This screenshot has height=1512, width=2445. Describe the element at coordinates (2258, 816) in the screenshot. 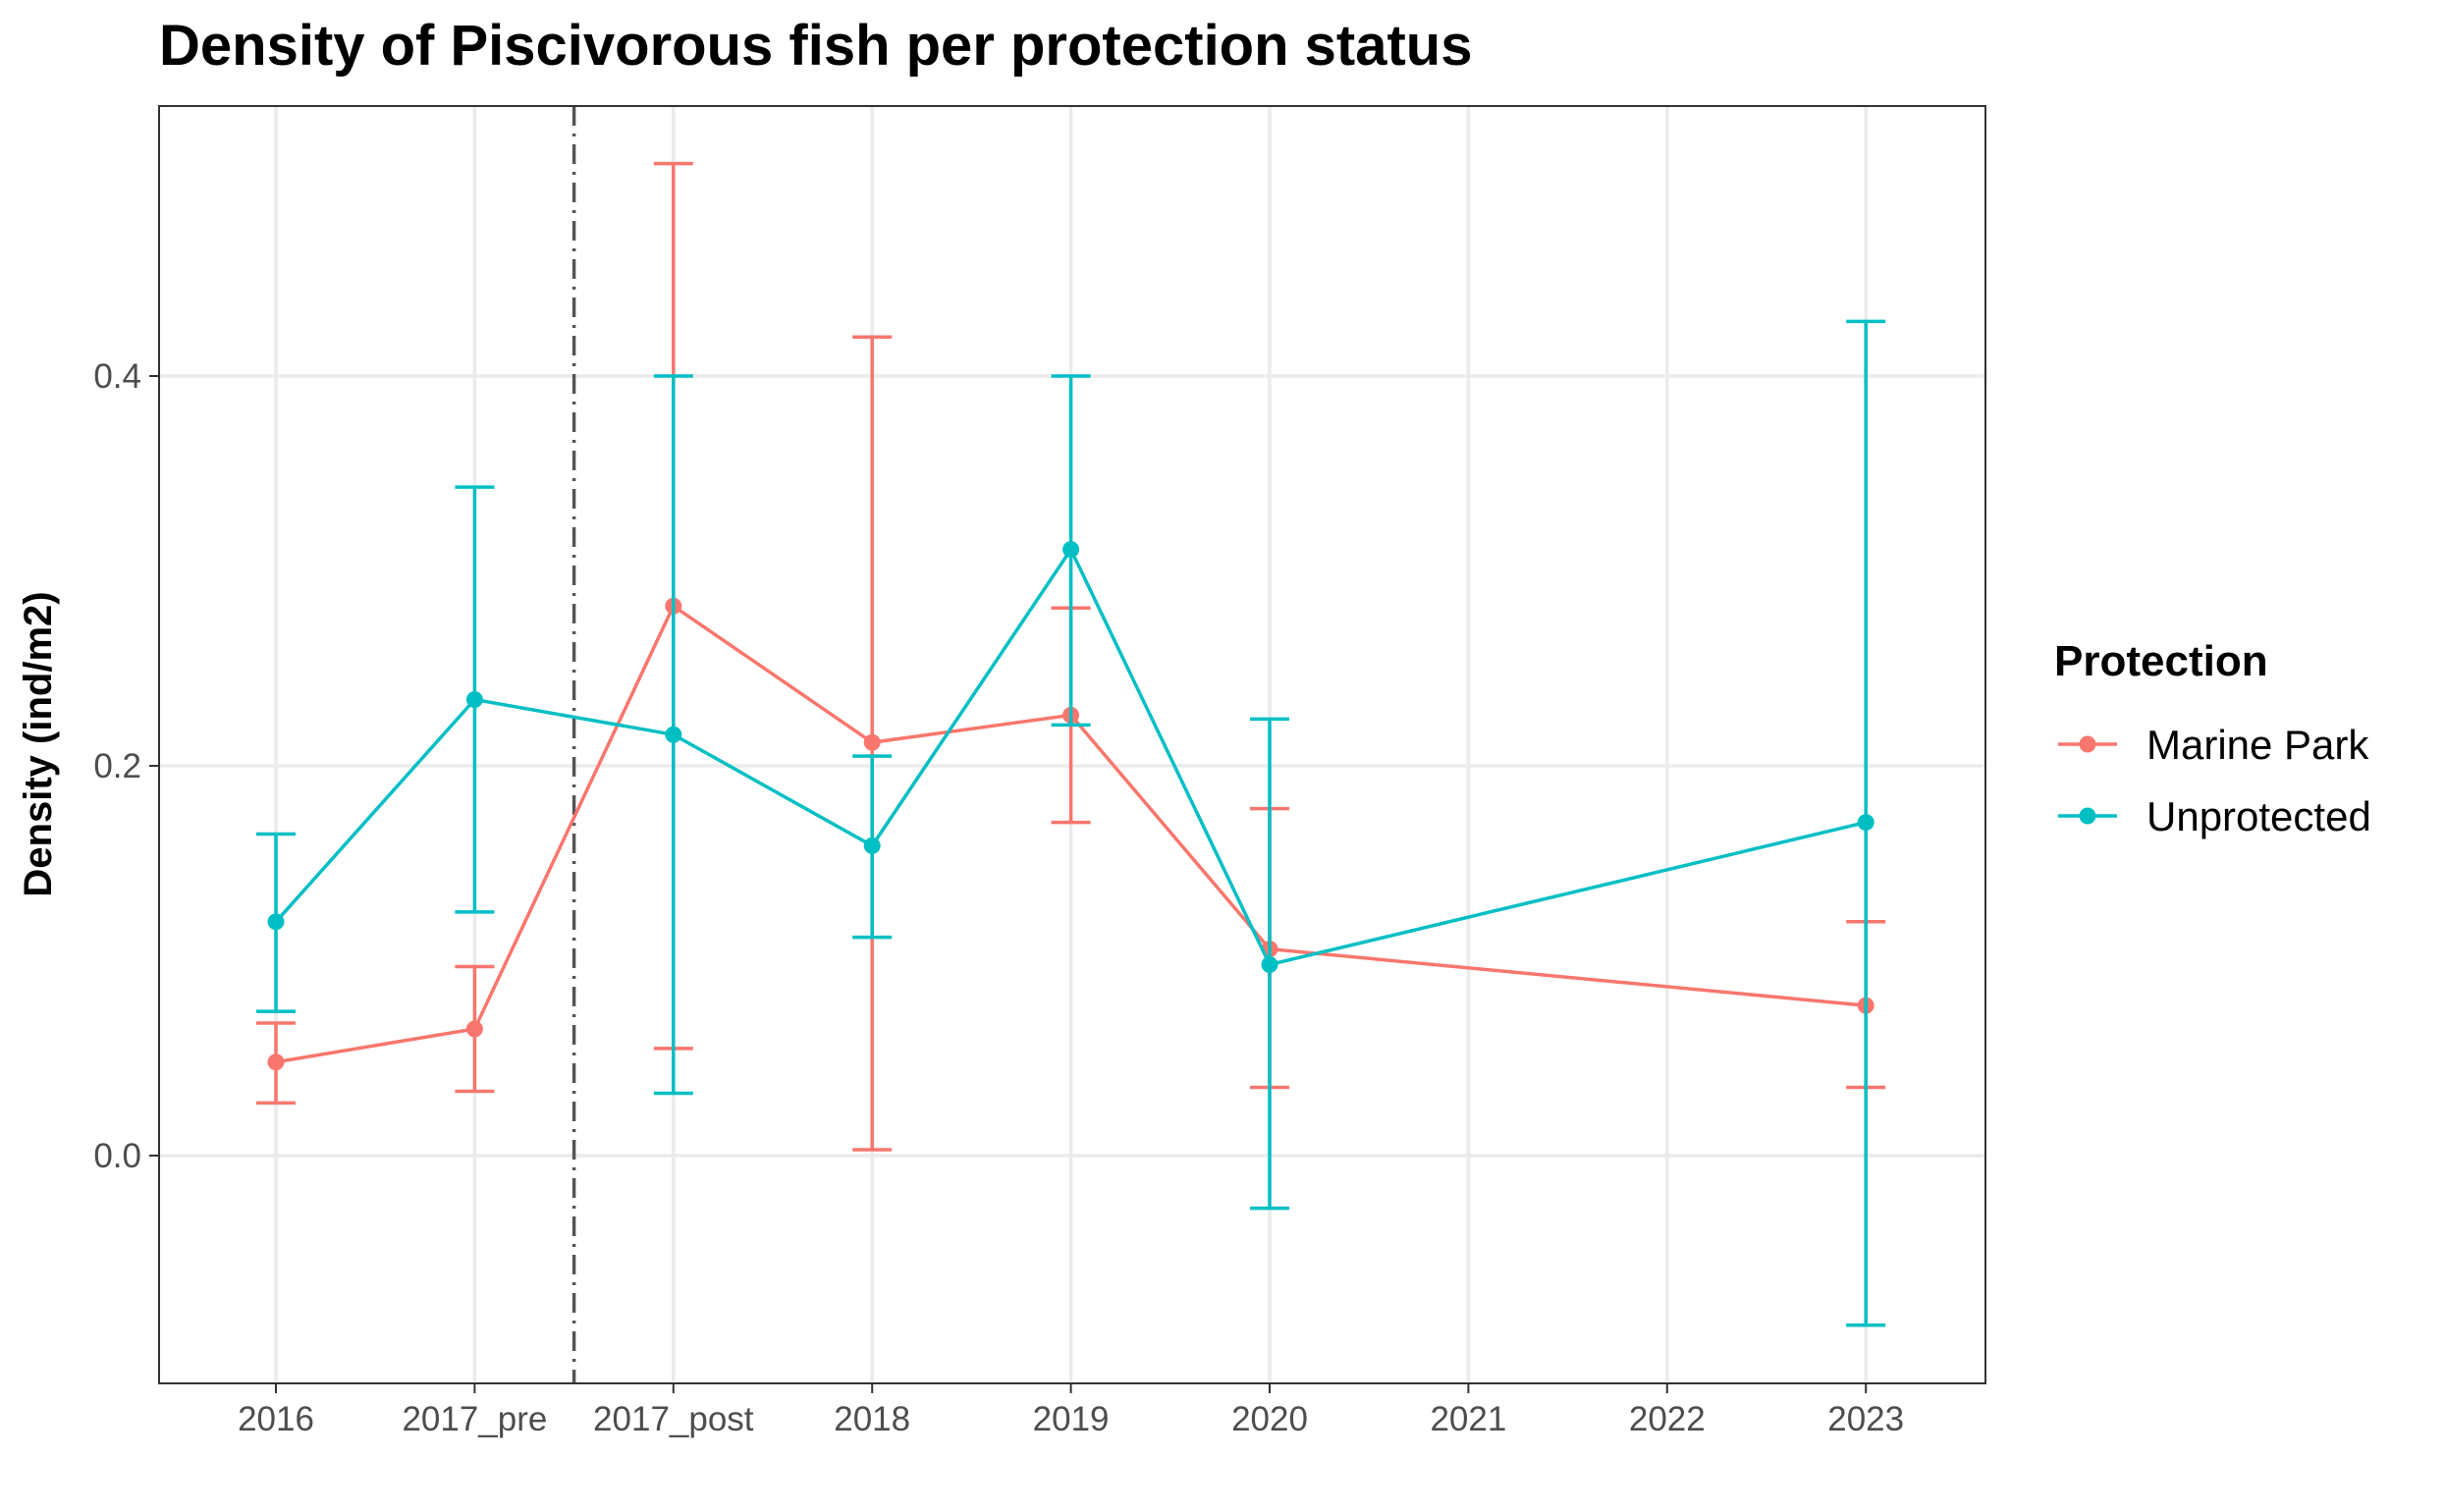

I see `legend-label: Unprotected` at that location.